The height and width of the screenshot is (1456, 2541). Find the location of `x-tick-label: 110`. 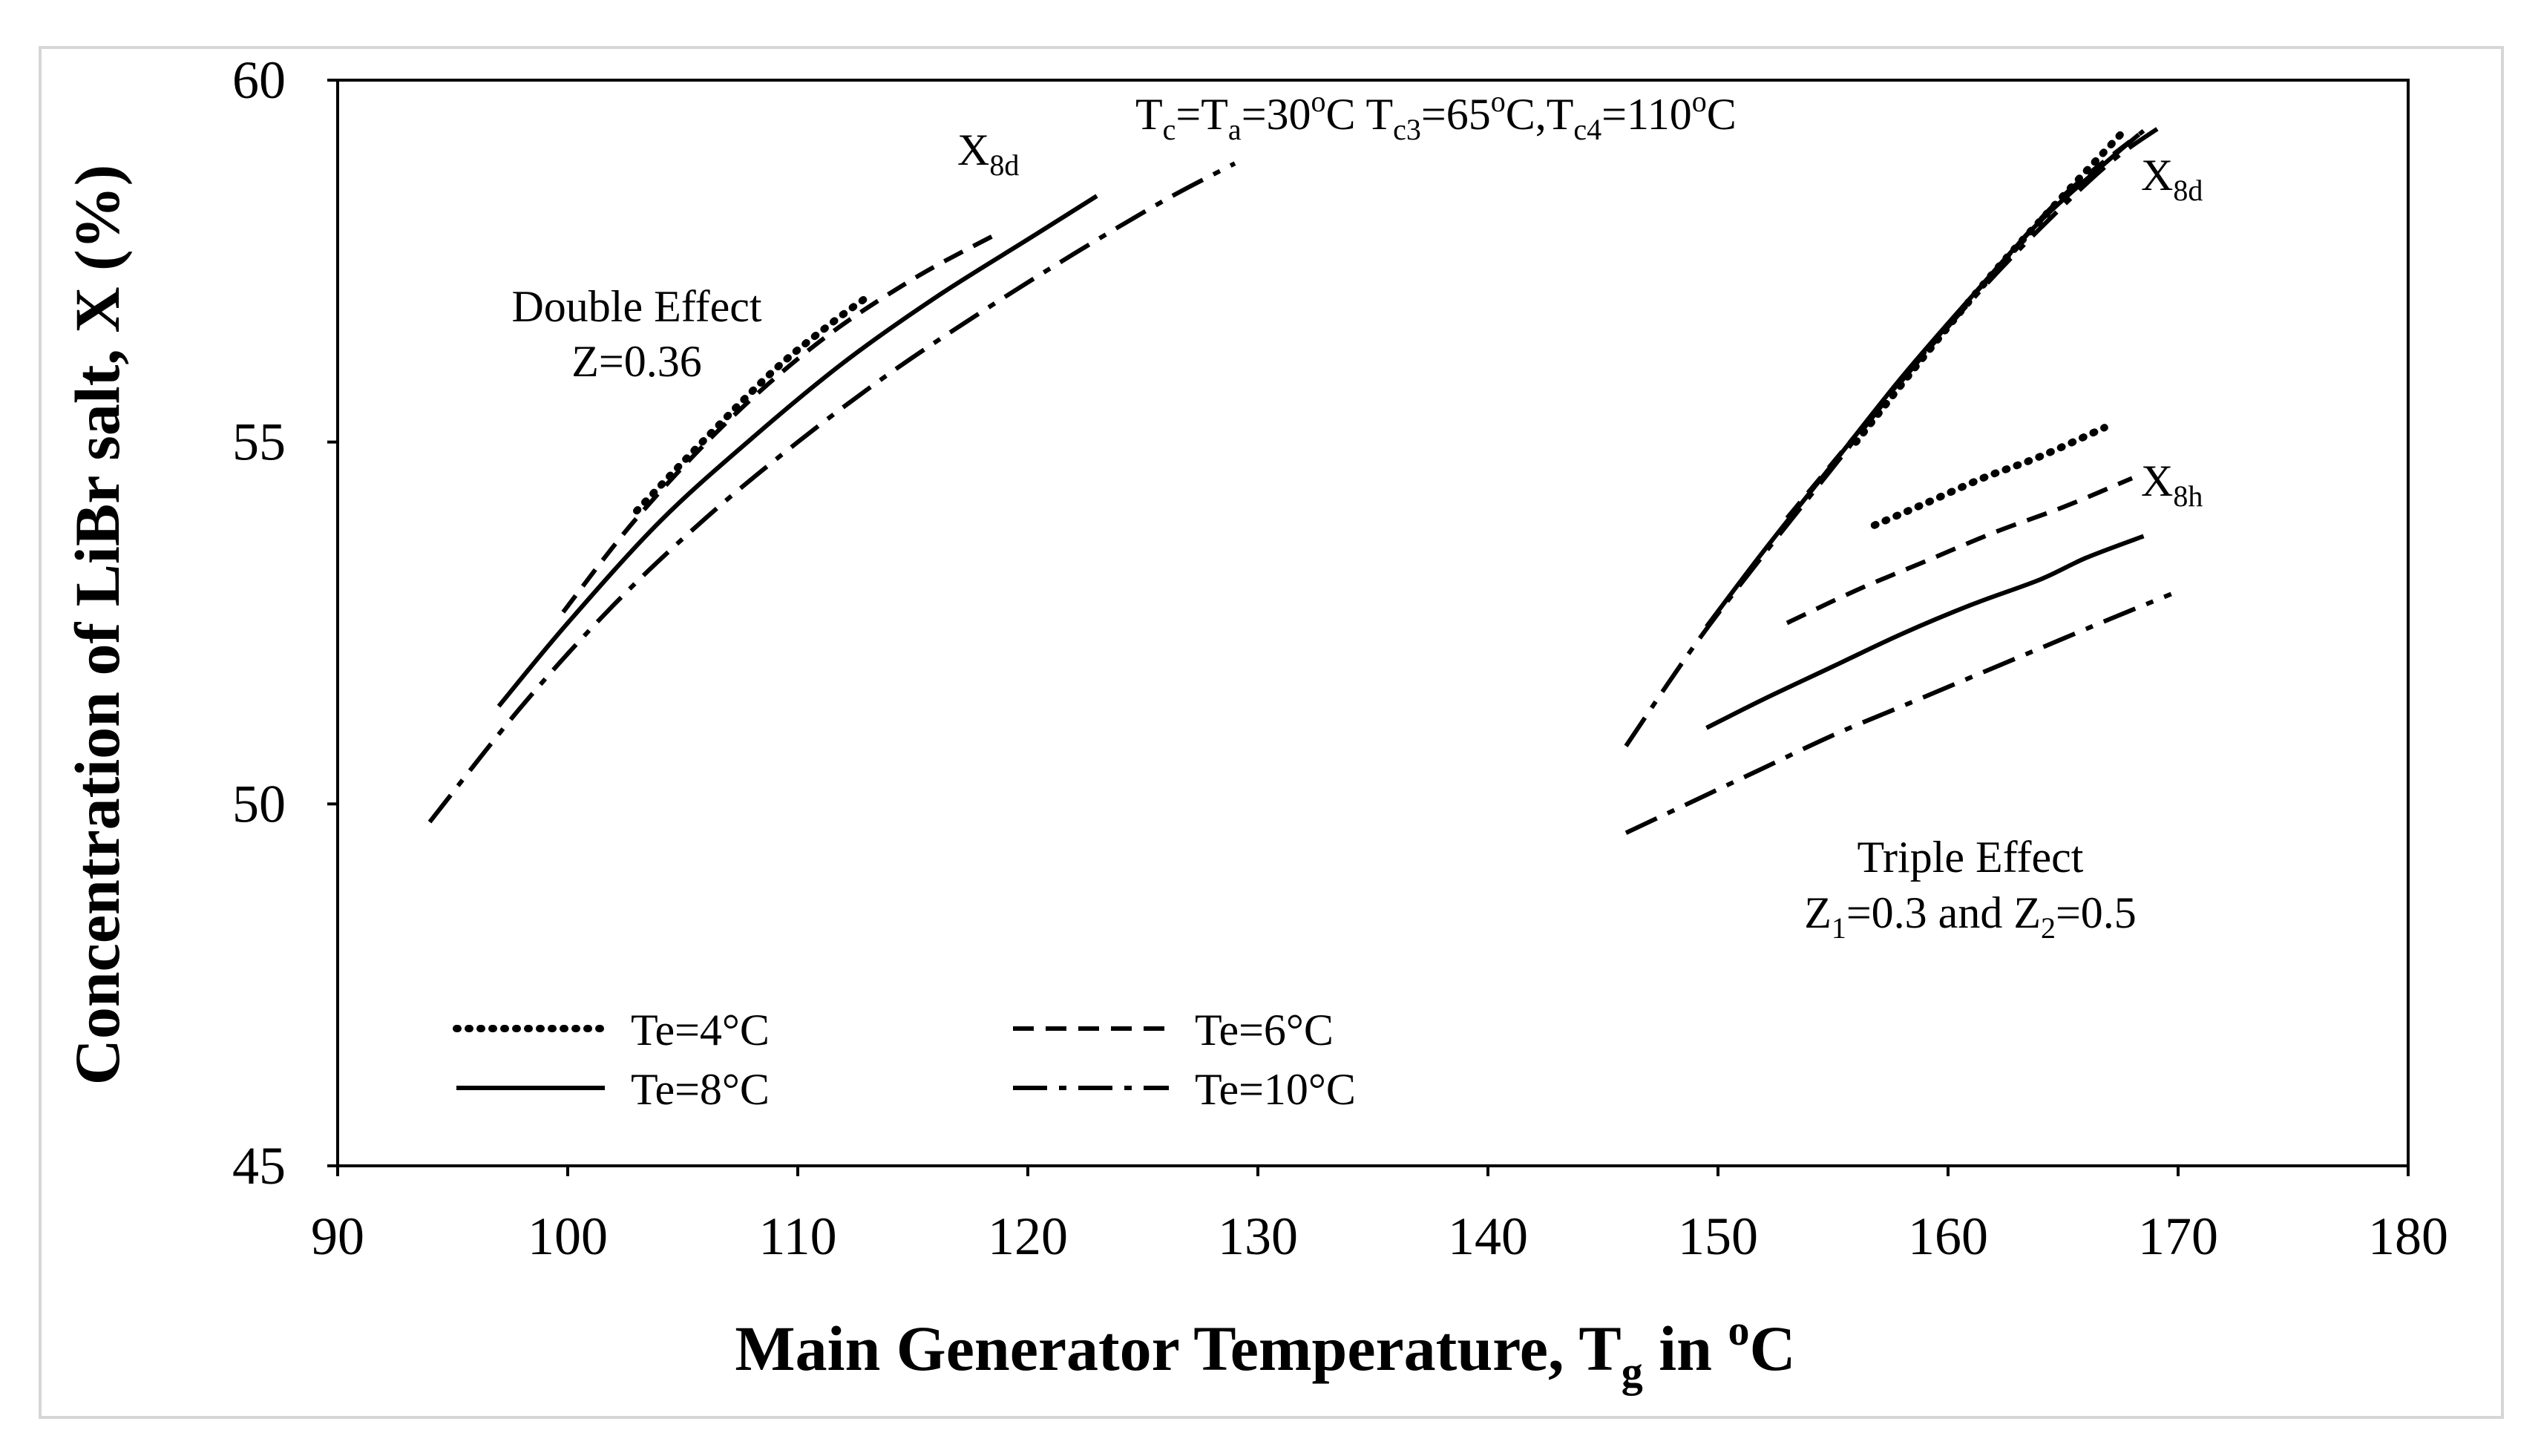

x-tick-label: 110 is located at coordinates (797, 1236).